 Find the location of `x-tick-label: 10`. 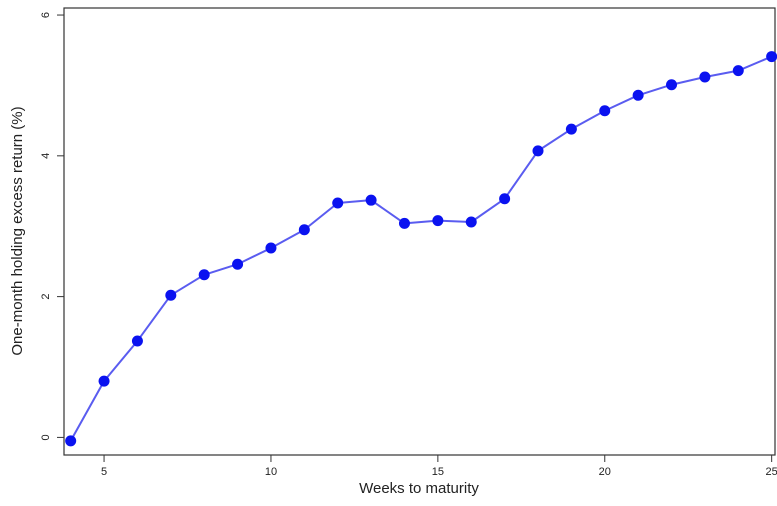

x-tick-label: 10 is located at coordinates (271, 472).